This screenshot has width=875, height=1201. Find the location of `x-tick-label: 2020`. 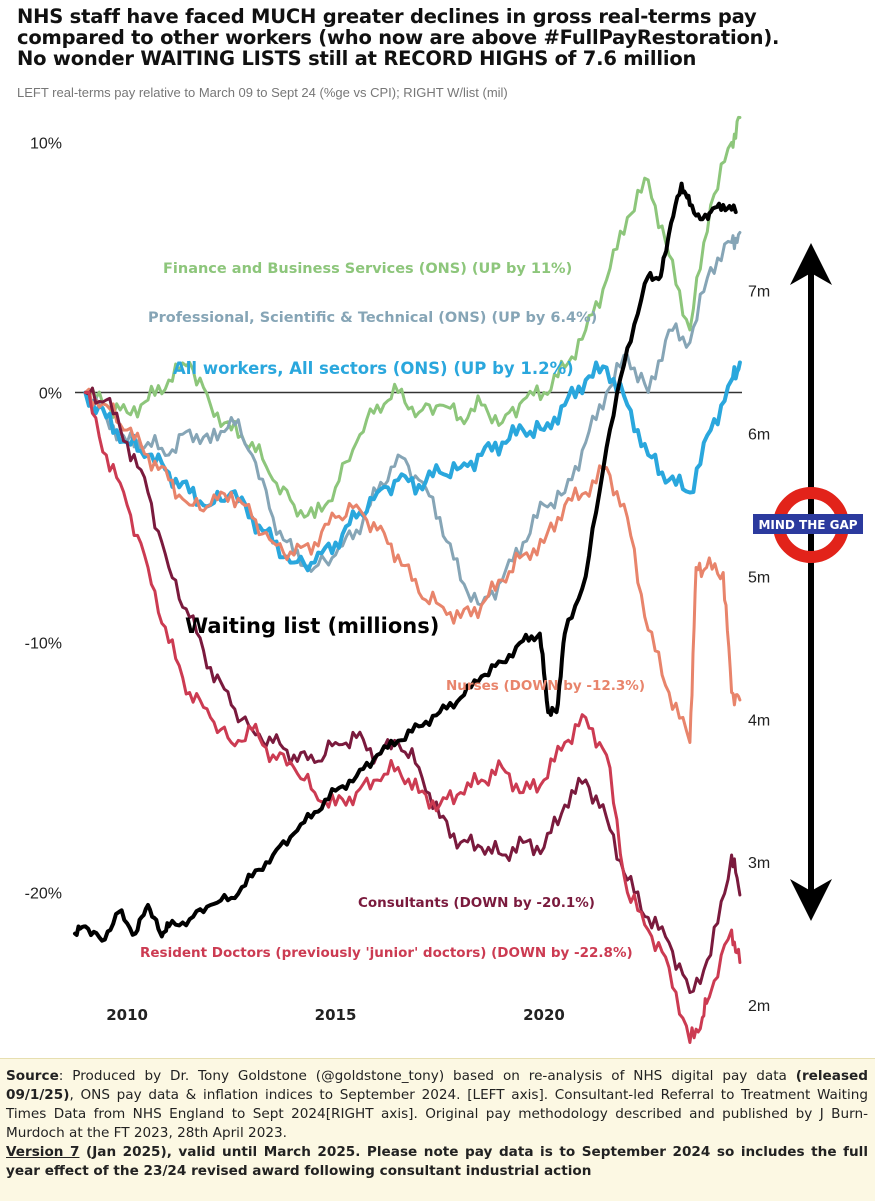

x-tick-label: 2020 is located at coordinates (544, 1015).